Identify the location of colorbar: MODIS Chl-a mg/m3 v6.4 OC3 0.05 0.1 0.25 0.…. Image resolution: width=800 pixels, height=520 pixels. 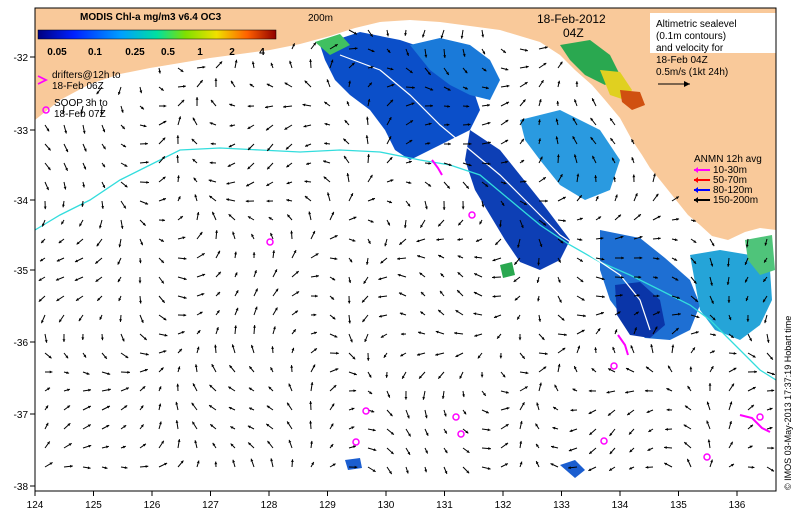
(157, 35).